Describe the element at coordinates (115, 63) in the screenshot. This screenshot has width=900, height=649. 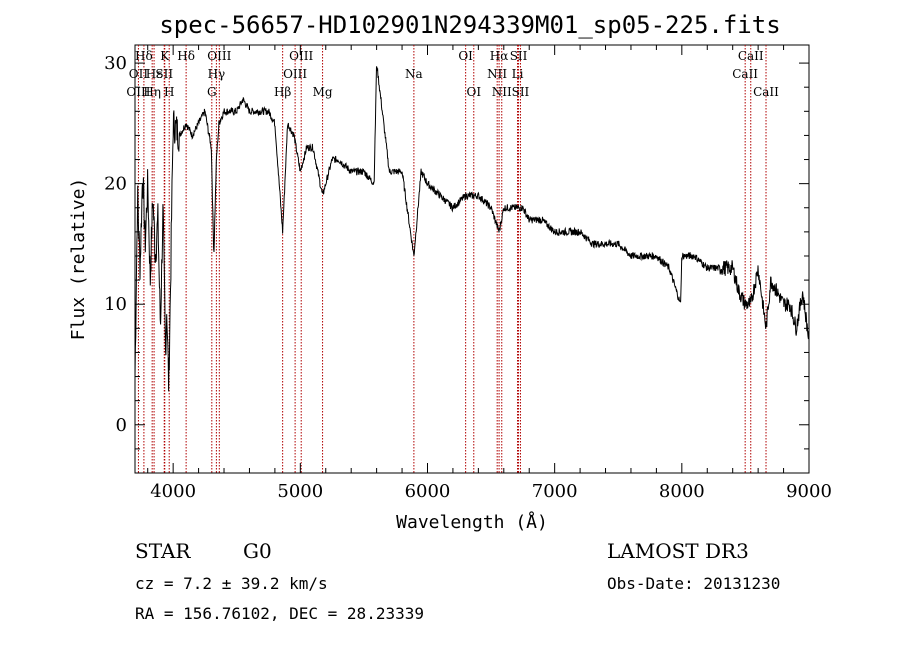
I see `y-tick-label: 30` at that location.